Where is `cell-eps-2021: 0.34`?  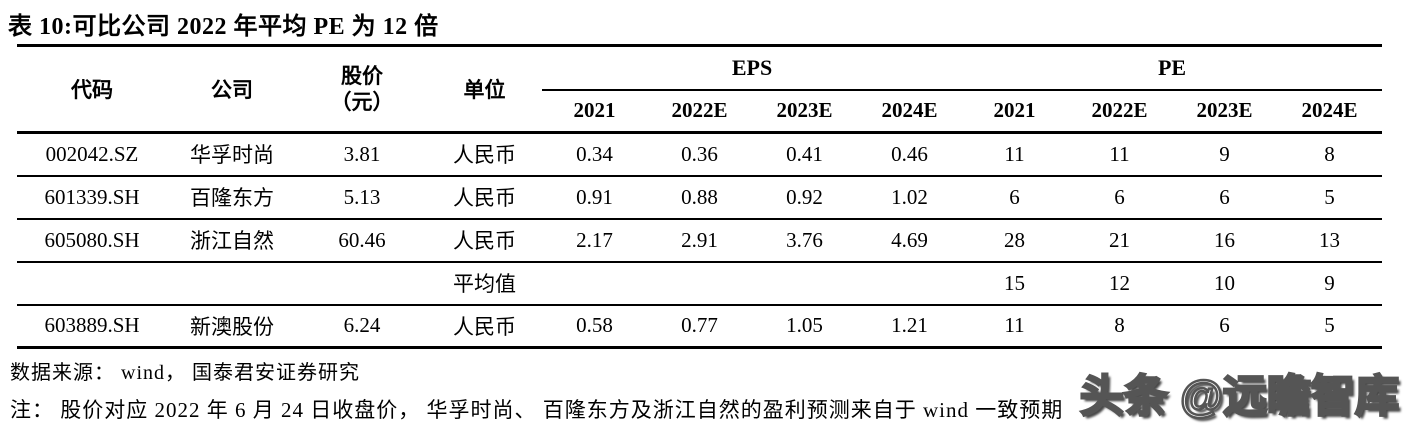 cell-eps-2021: 0.34 is located at coordinates (594, 153).